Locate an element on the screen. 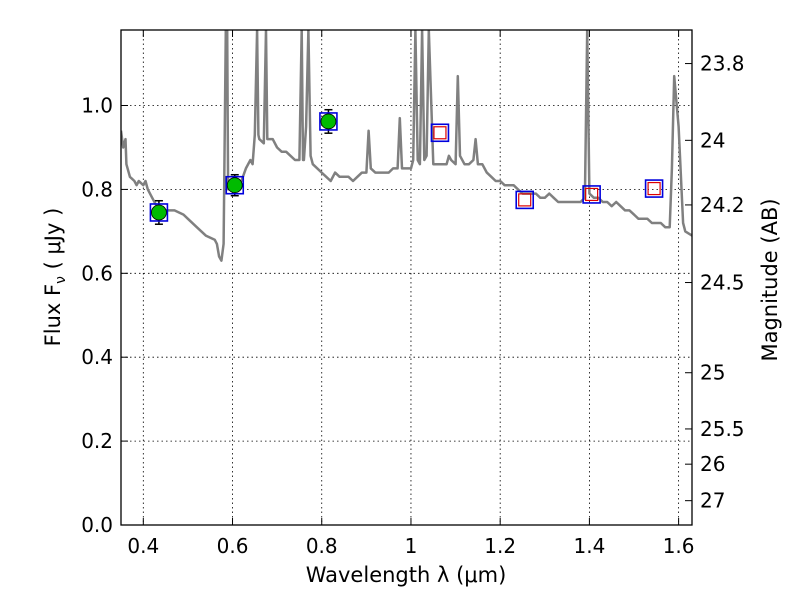 The height and width of the screenshot is (600, 800). y-axis-ticks: 0.0 0.2 0.4 0.6 0.8 1.0 is located at coordinates (104, 315).